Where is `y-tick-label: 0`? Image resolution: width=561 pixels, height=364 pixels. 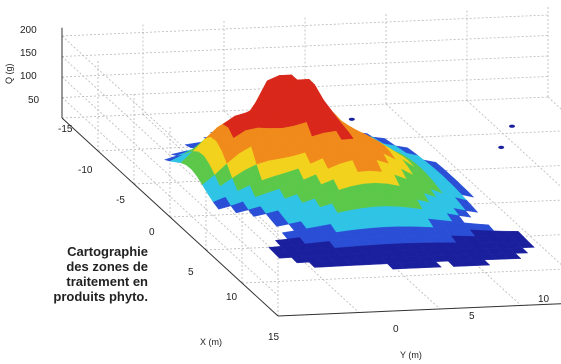 y-tick-label: 0 is located at coordinates (396, 329).